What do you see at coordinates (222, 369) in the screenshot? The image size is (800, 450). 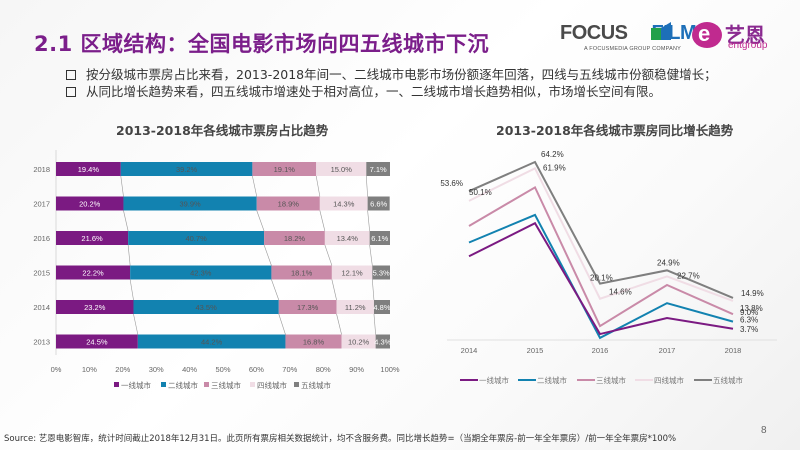 I see `x-tick-label: 50%` at bounding box center [222, 369].